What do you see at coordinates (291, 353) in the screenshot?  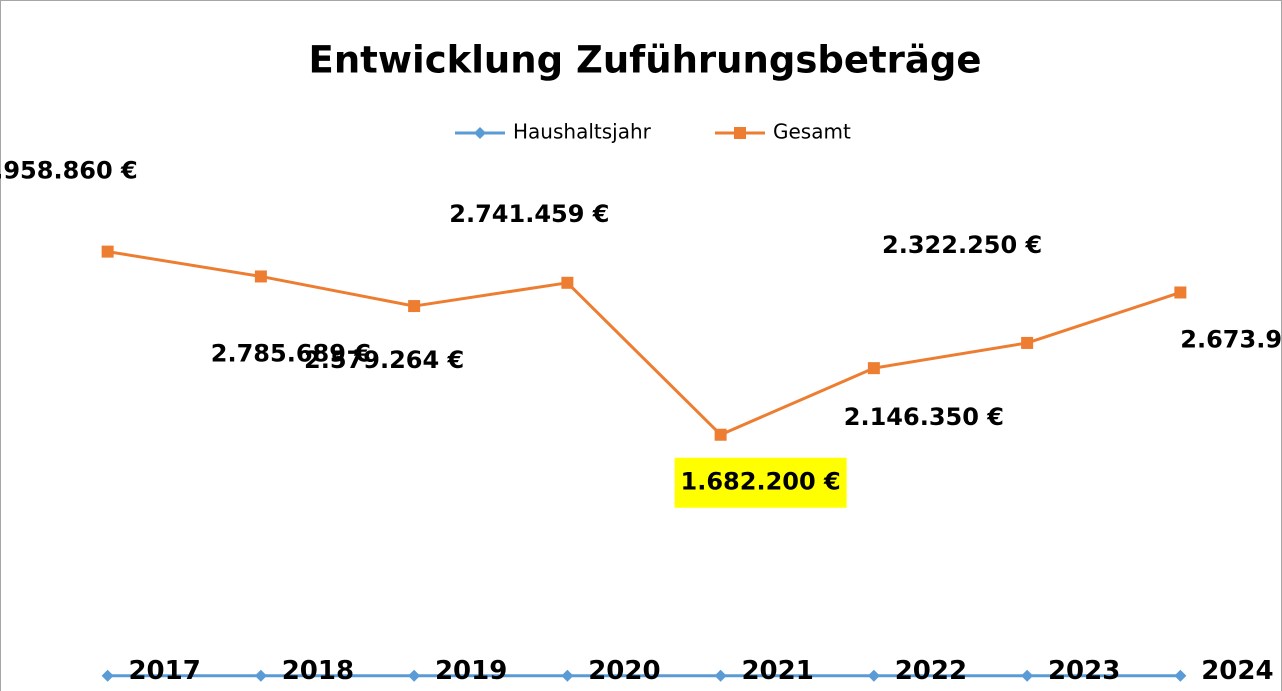 I see `data-label: 2.785.689 €` at bounding box center [291, 353].